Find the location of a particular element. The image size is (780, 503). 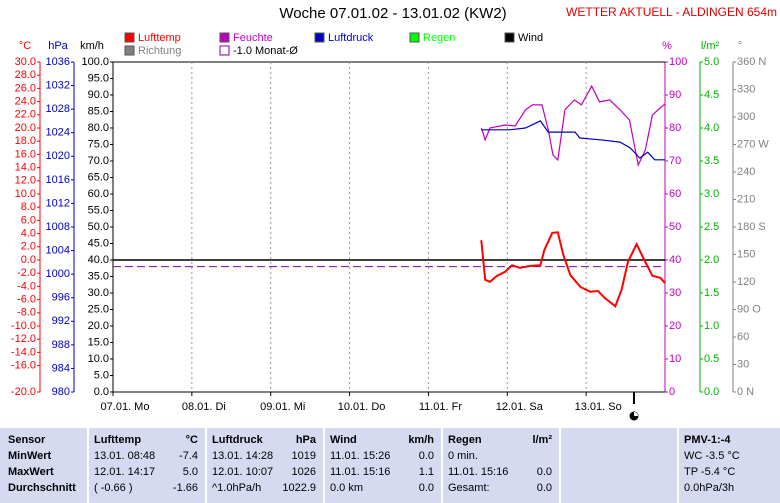

y-tick-label: 2.0 is located at coordinates (711, 260).